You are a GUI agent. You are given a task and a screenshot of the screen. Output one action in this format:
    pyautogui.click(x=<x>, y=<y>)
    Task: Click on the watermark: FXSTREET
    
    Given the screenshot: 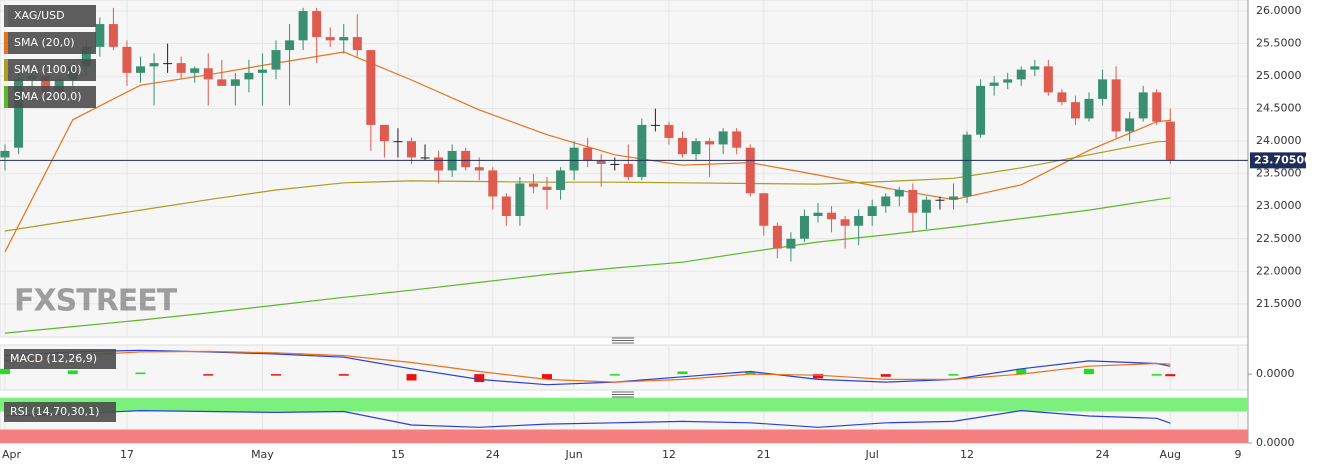 What is the action you would take?
    pyautogui.click(x=96, y=301)
    